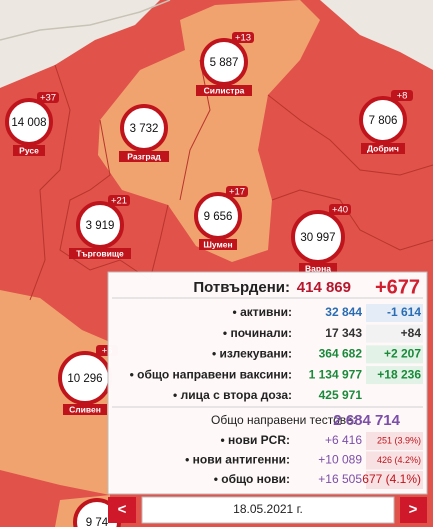 The width and height of the screenshot is (433, 527). I want to click on region, so click(55, 392).